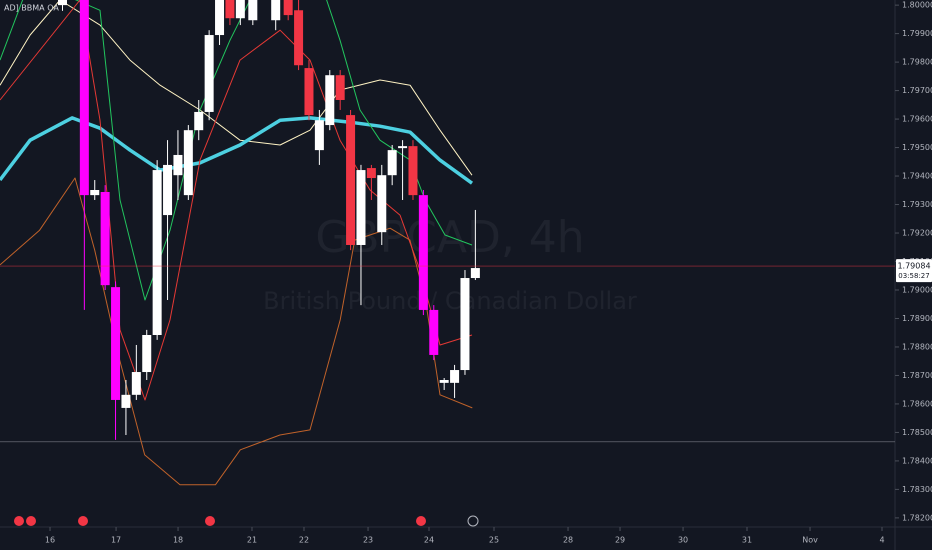  I want to click on y-tick-label: 1.78600, so click(917, 403).